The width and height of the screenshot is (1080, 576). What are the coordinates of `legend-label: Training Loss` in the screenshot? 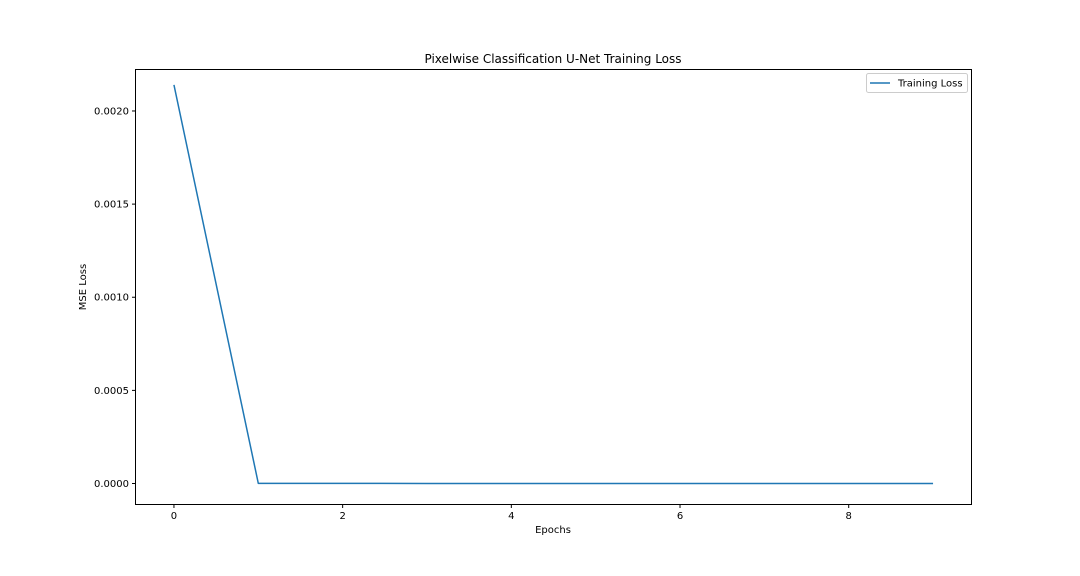 It's located at (930, 84).